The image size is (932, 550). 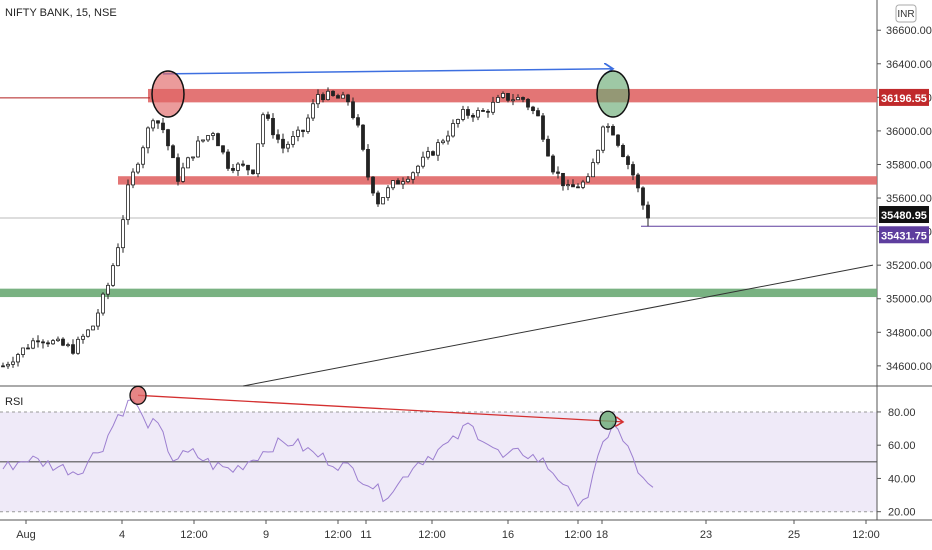 What do you see at coordinates (904, 97) in the screenshot?
I see `price-tag-level` at bounding box center [904, 97].